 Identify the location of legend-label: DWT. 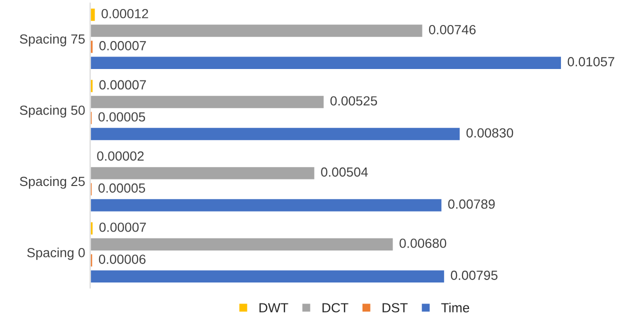
(274, 307).